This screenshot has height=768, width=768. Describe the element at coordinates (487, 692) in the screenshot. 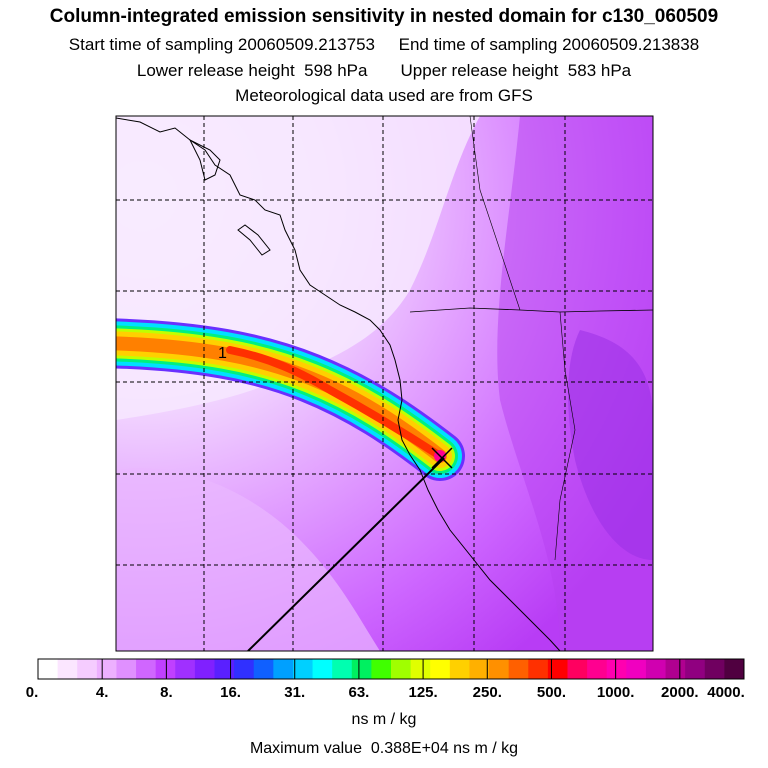

I see `colorbar-tick-label: 250.` at that location.